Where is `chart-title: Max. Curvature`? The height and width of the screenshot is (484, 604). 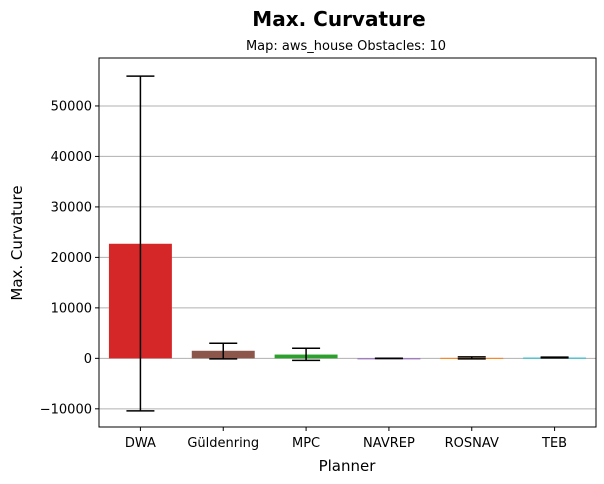
chart-title: Max. Curvature is located at coordinates (338, 19).